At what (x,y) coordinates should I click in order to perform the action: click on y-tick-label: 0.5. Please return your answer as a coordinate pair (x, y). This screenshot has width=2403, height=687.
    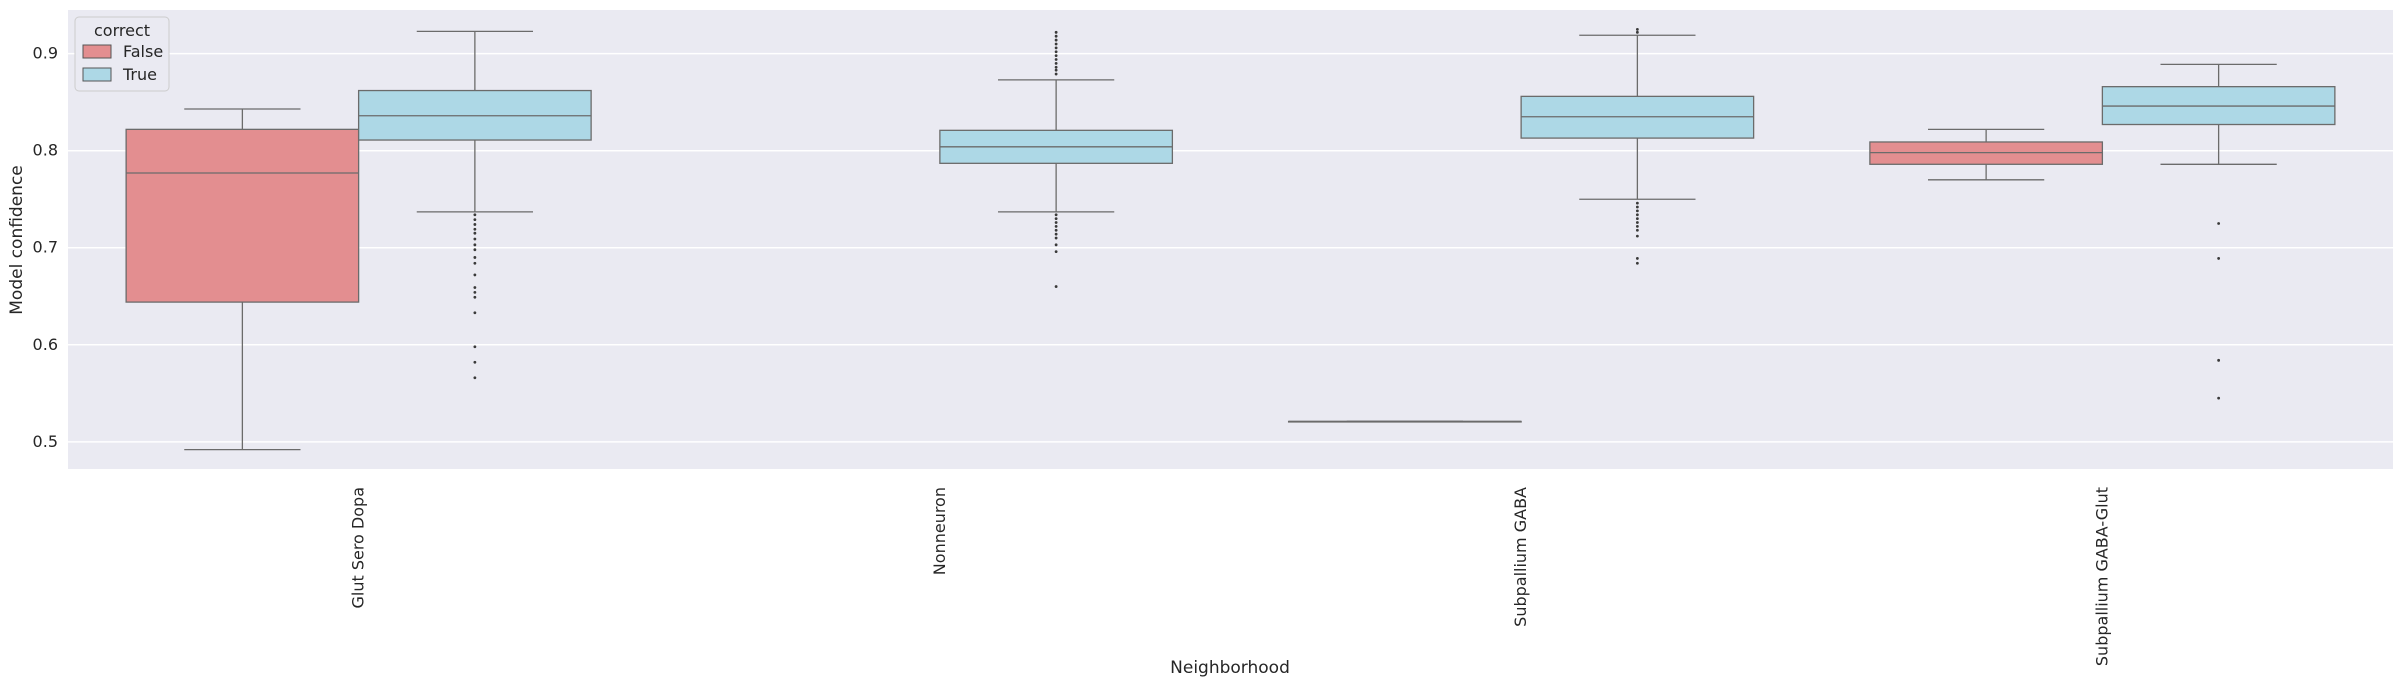
    Looking at the image, I should click on (45, 441).